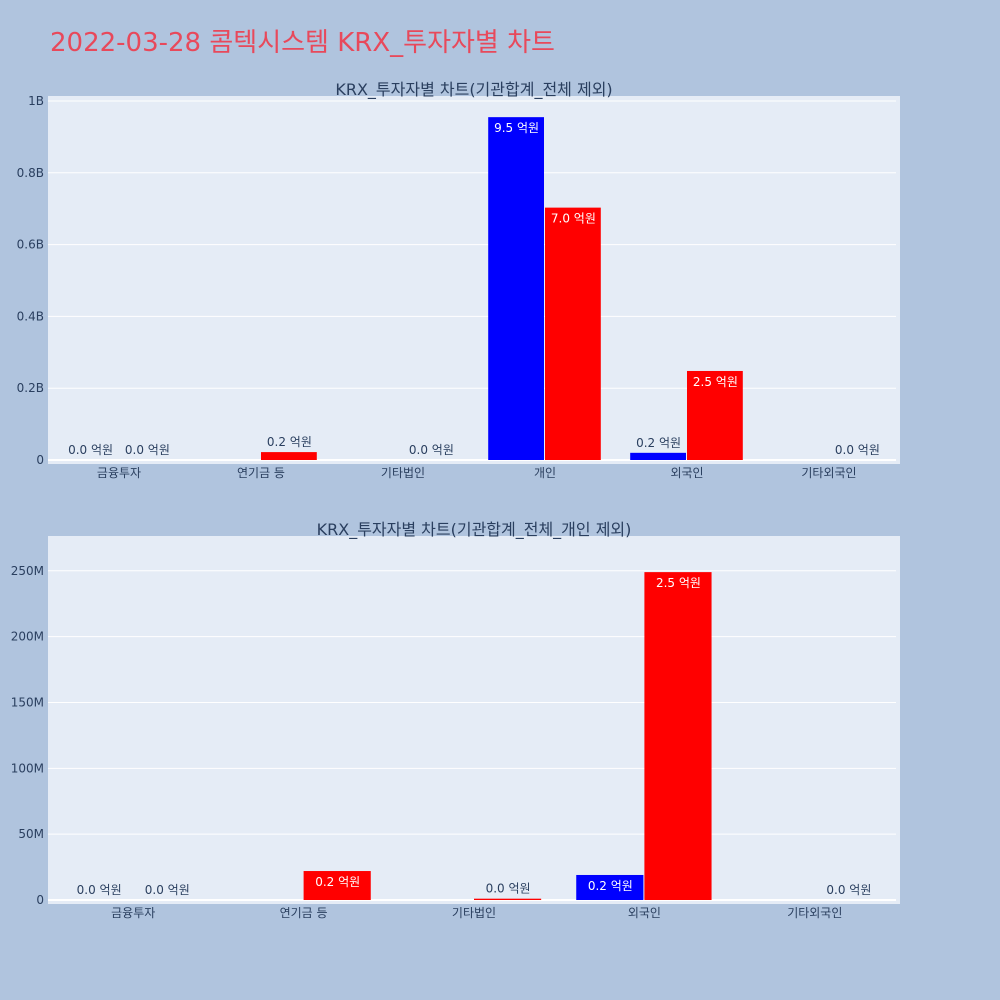  I want to click on y-tick-label: 150M, so click(27, 702).